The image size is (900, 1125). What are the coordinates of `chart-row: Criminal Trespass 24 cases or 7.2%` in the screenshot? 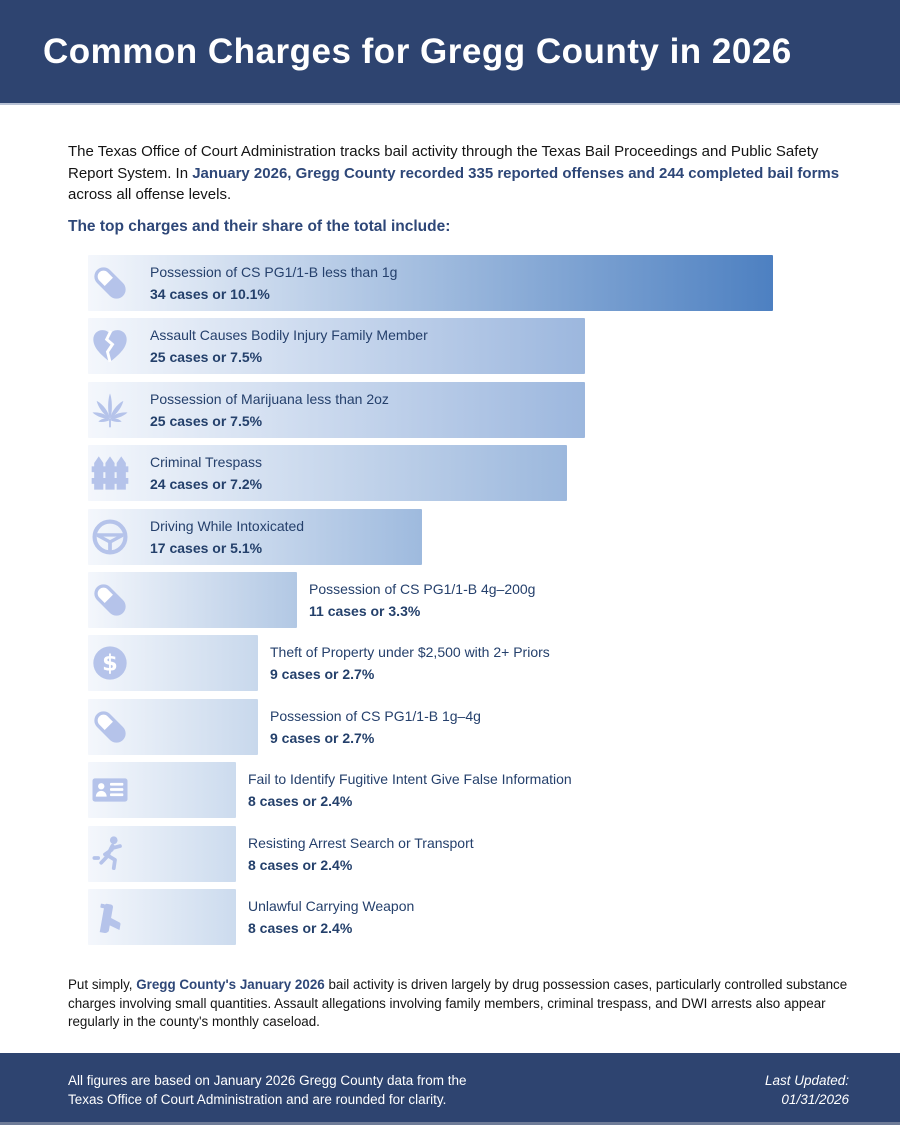 It's located at (478, 473).